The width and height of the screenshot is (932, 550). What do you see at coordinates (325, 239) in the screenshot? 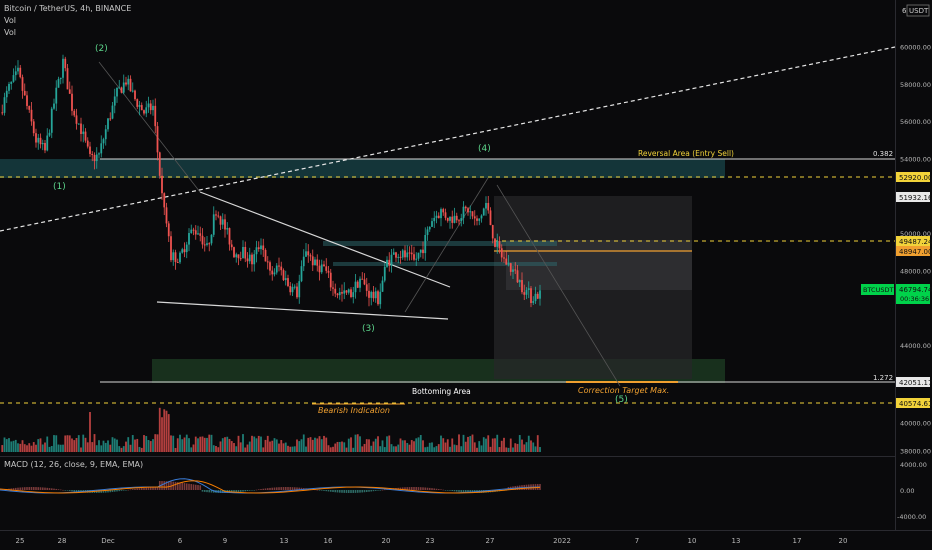
I see `wedge-upper-line` at bounding box center [325, 239].